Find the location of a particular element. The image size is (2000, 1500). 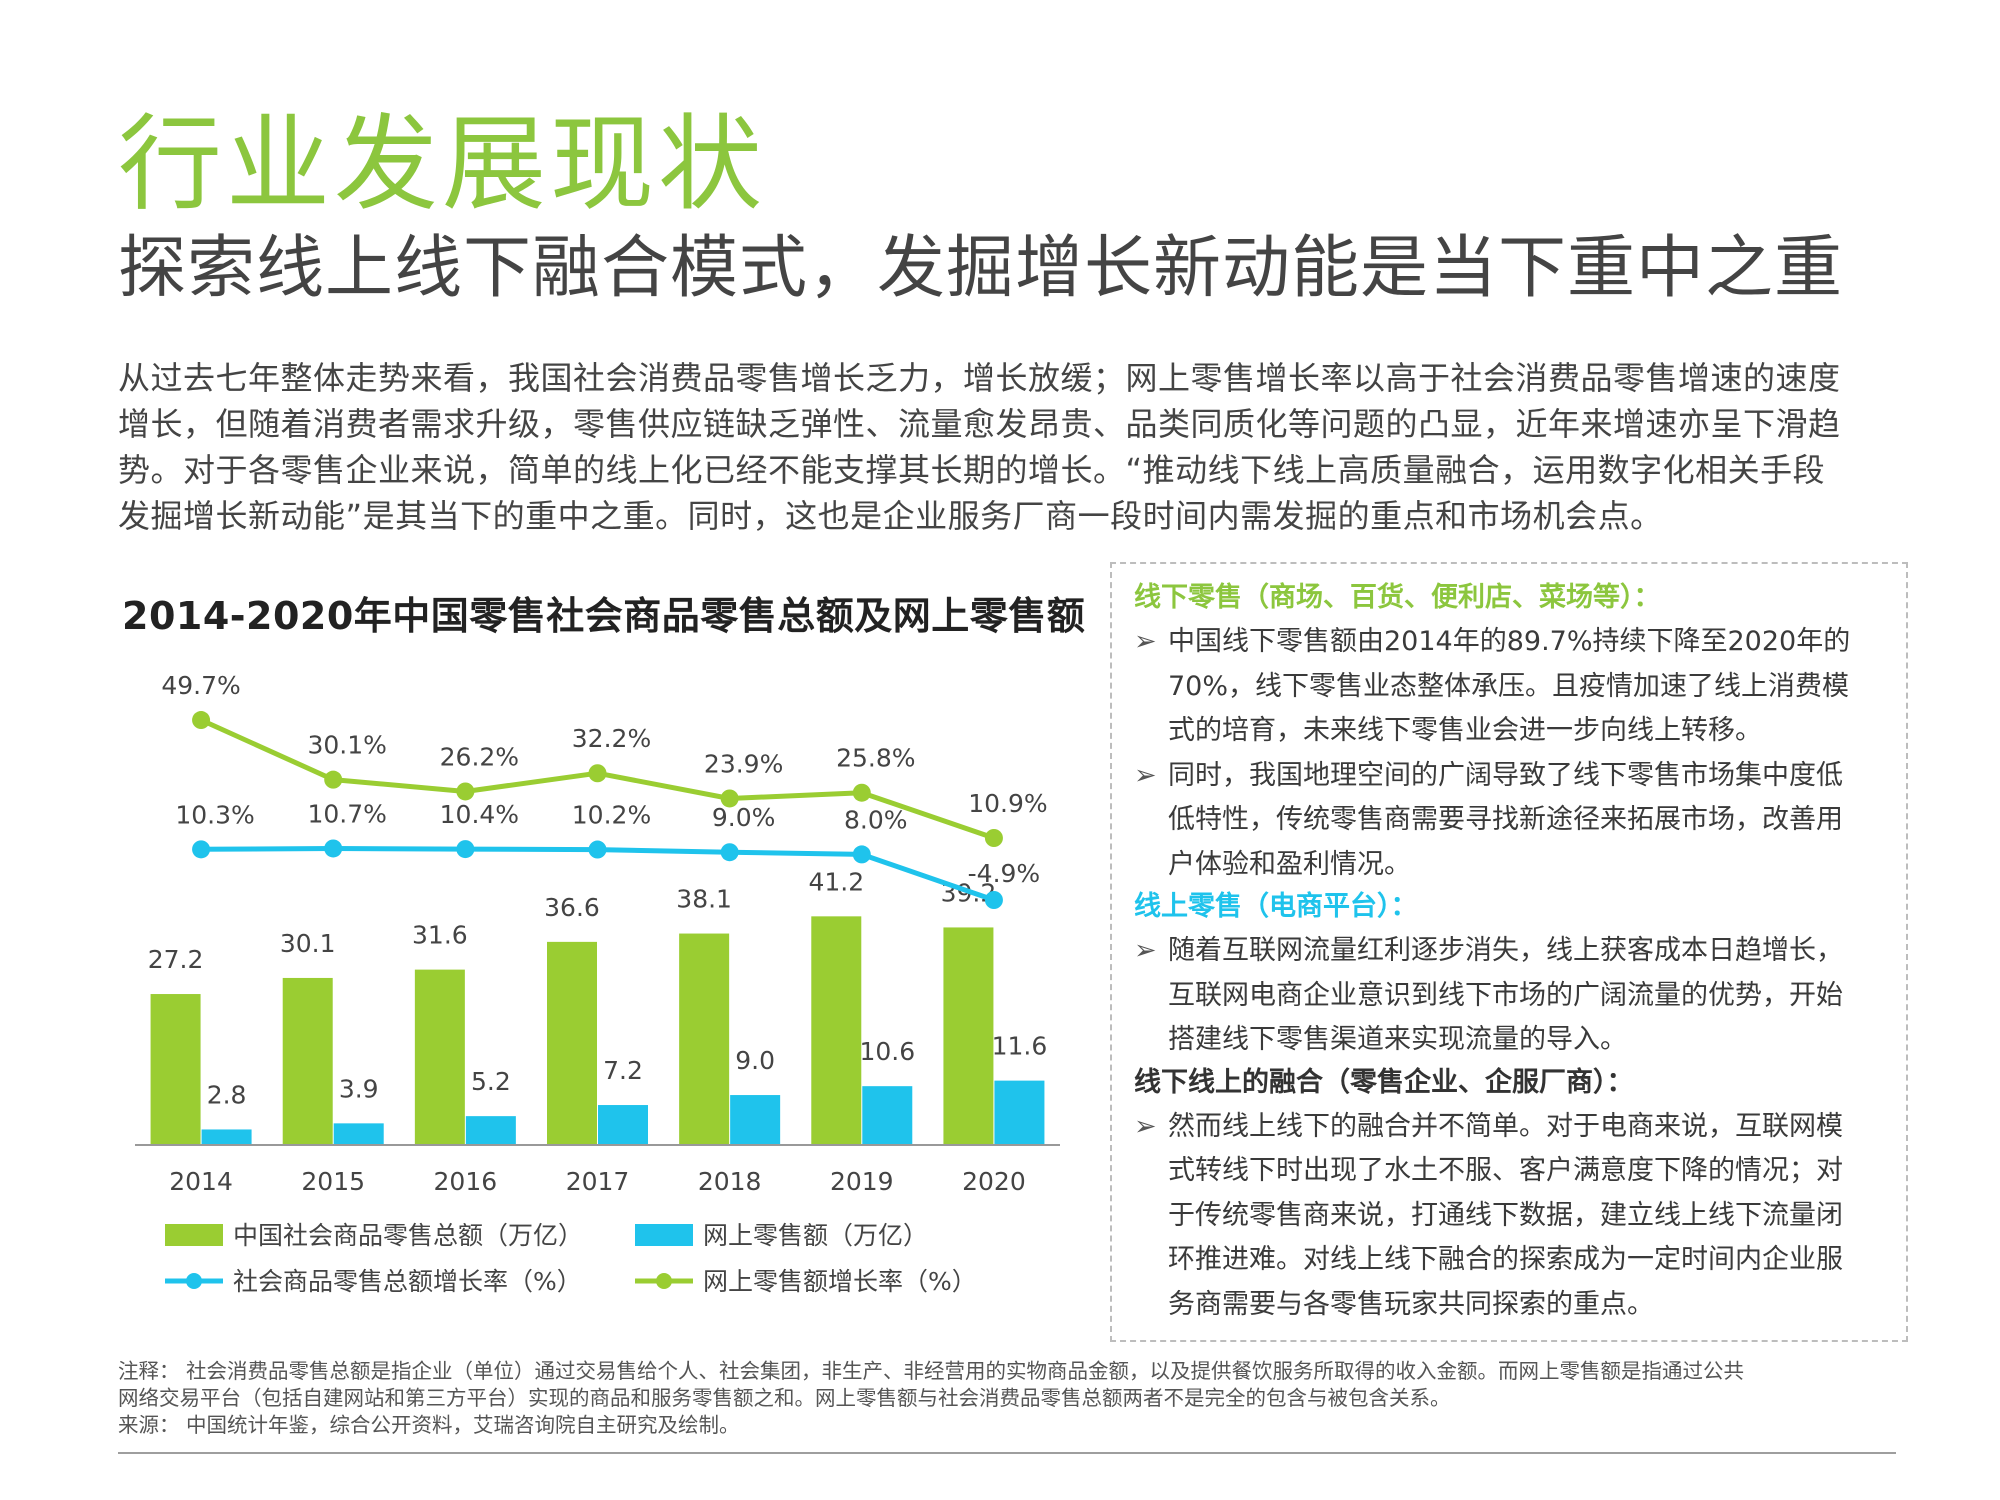

x-tick-label: 2019 is located at coordinates (862, 1181).